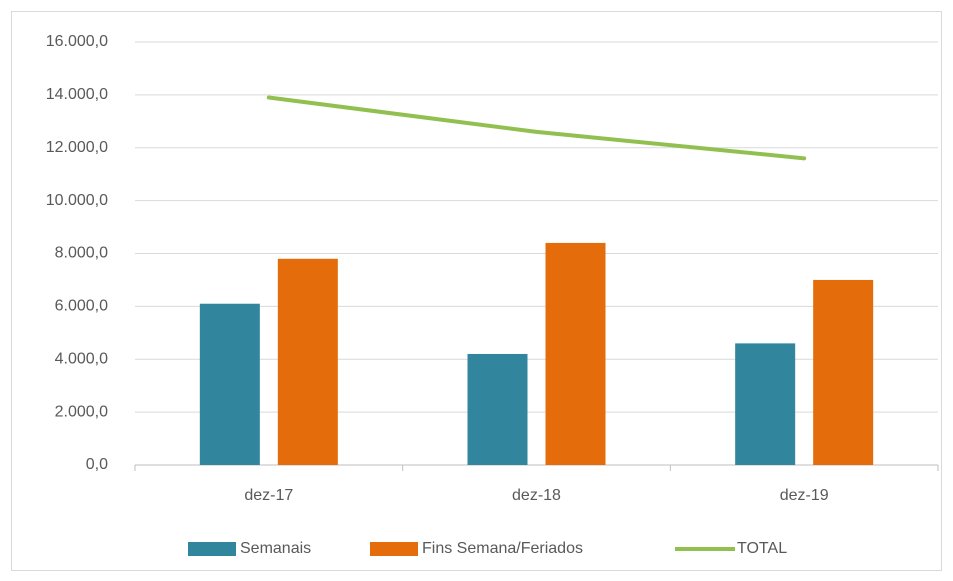 The height and width of the screenshot is (581, 953). I want to click on y-tick-label: 4.000,0, so click(81, 358).